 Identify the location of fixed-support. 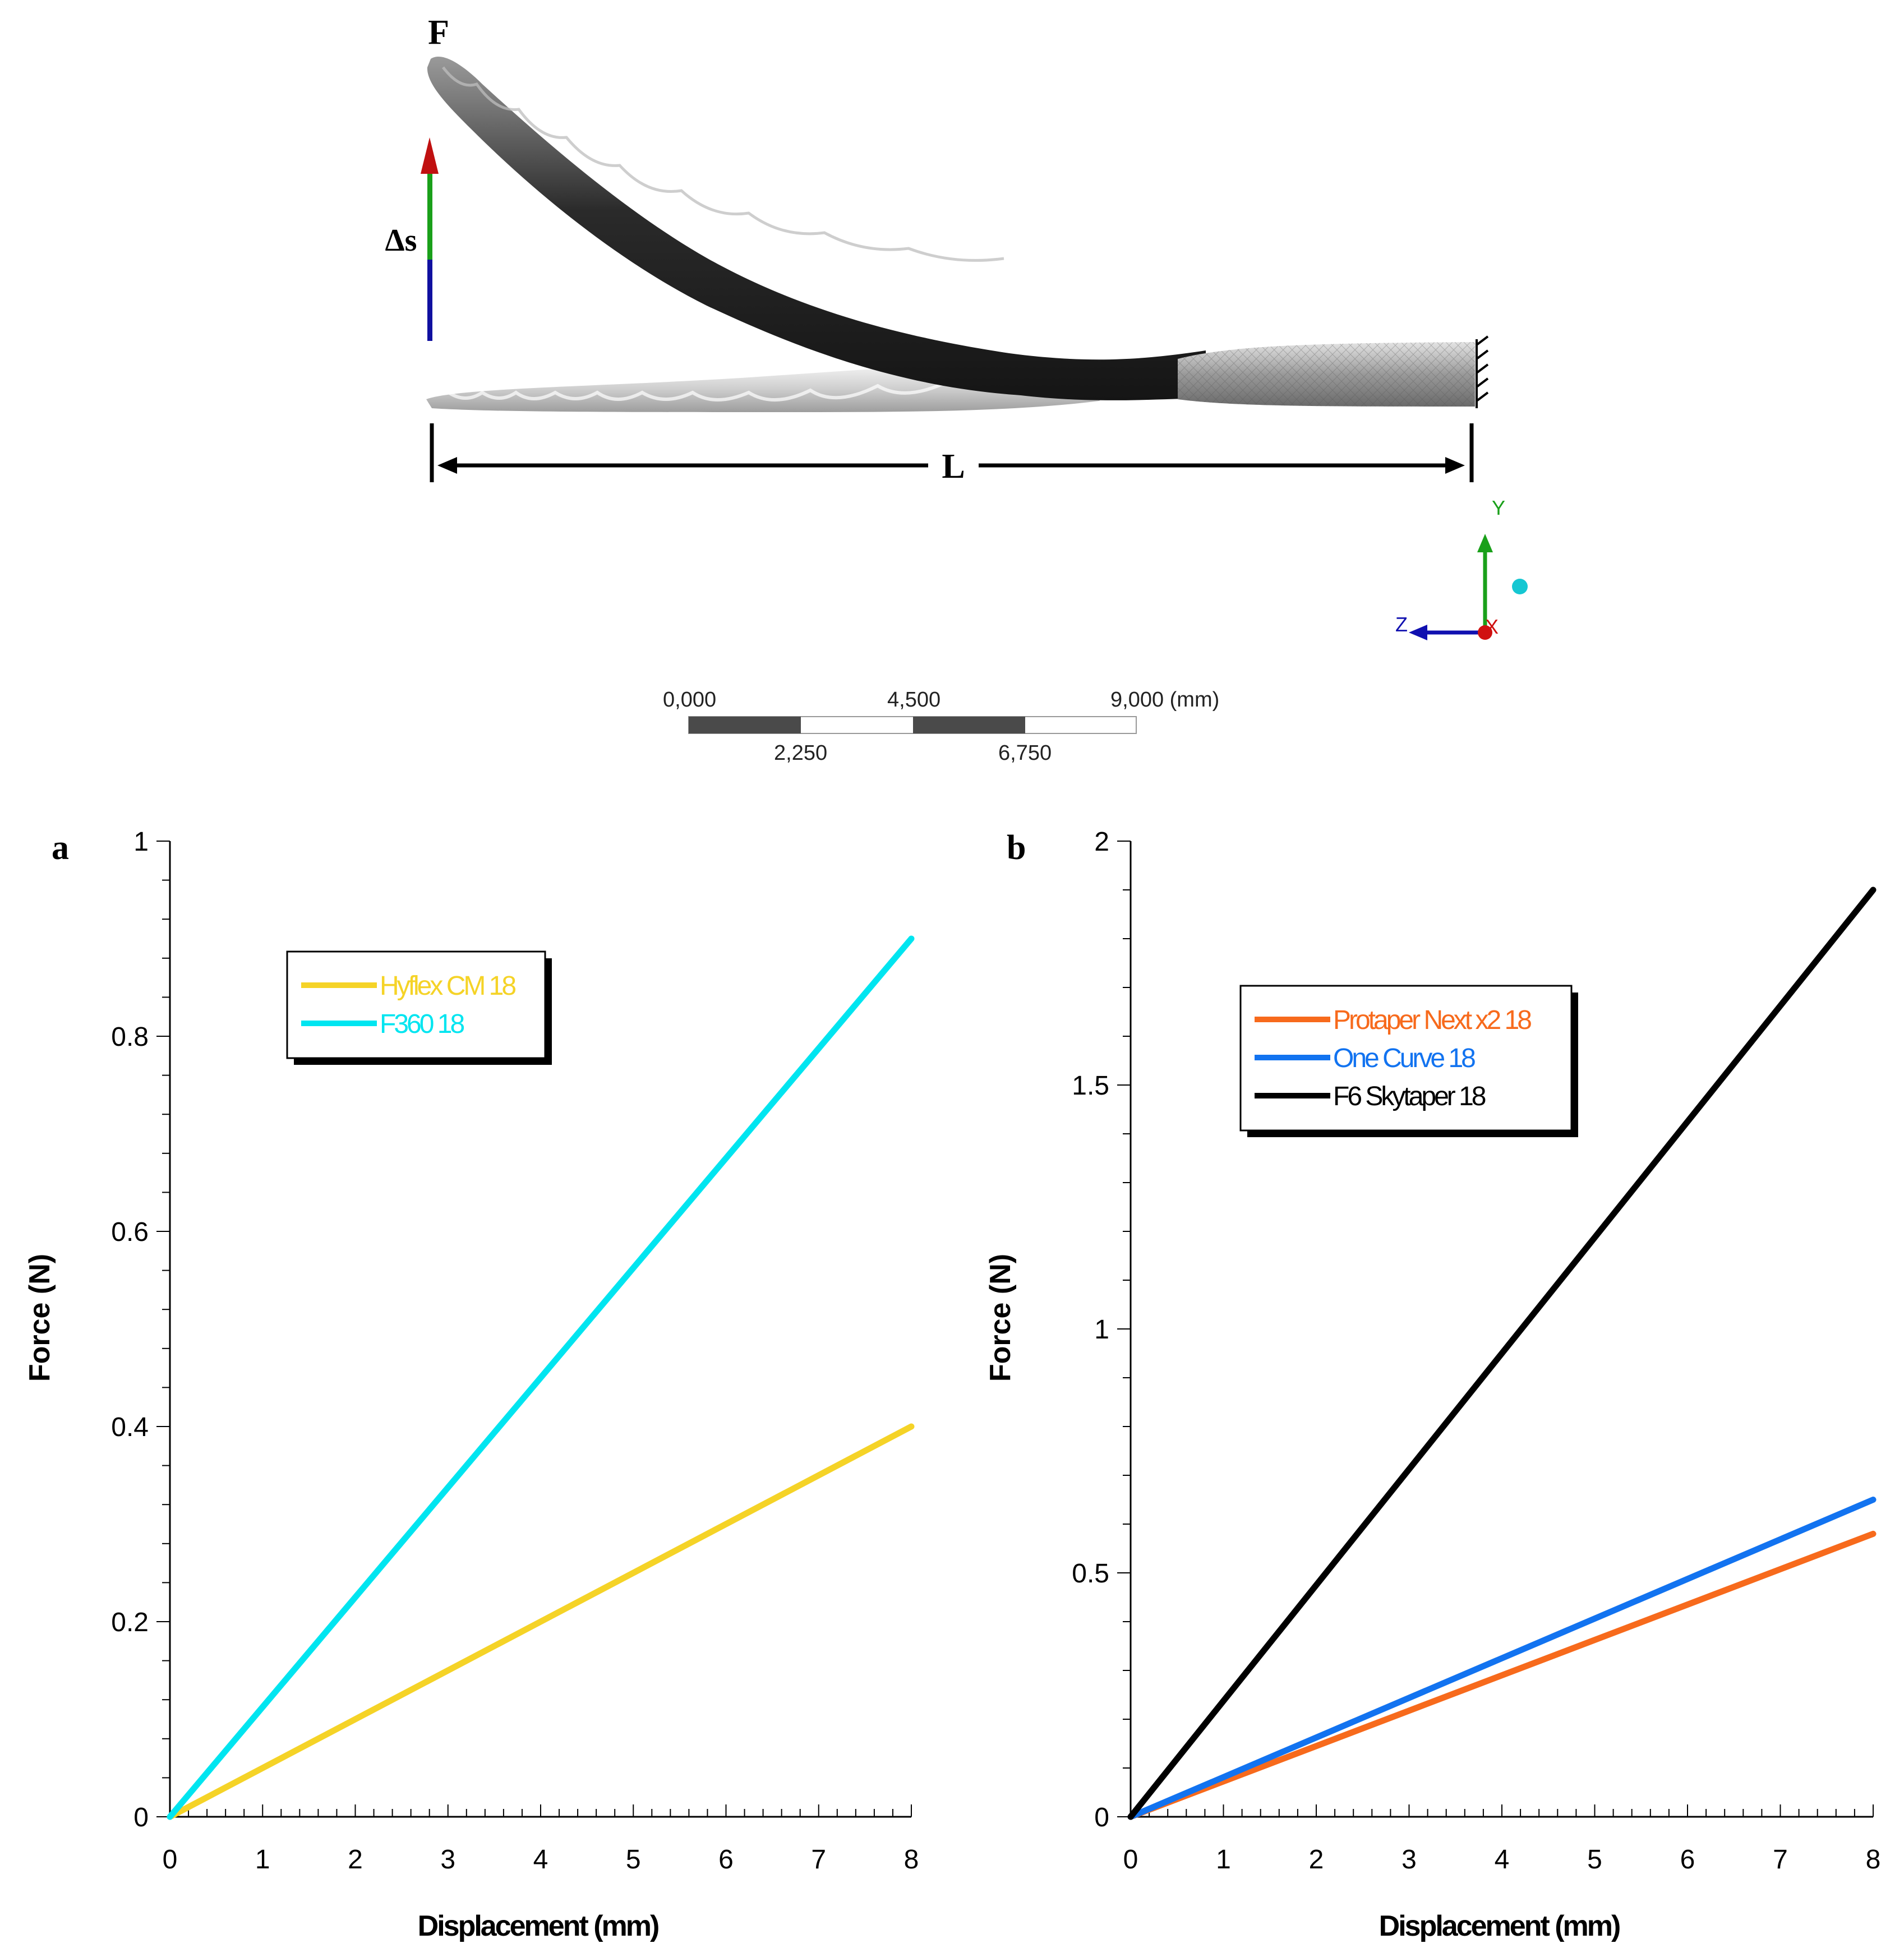
(1483, 372).